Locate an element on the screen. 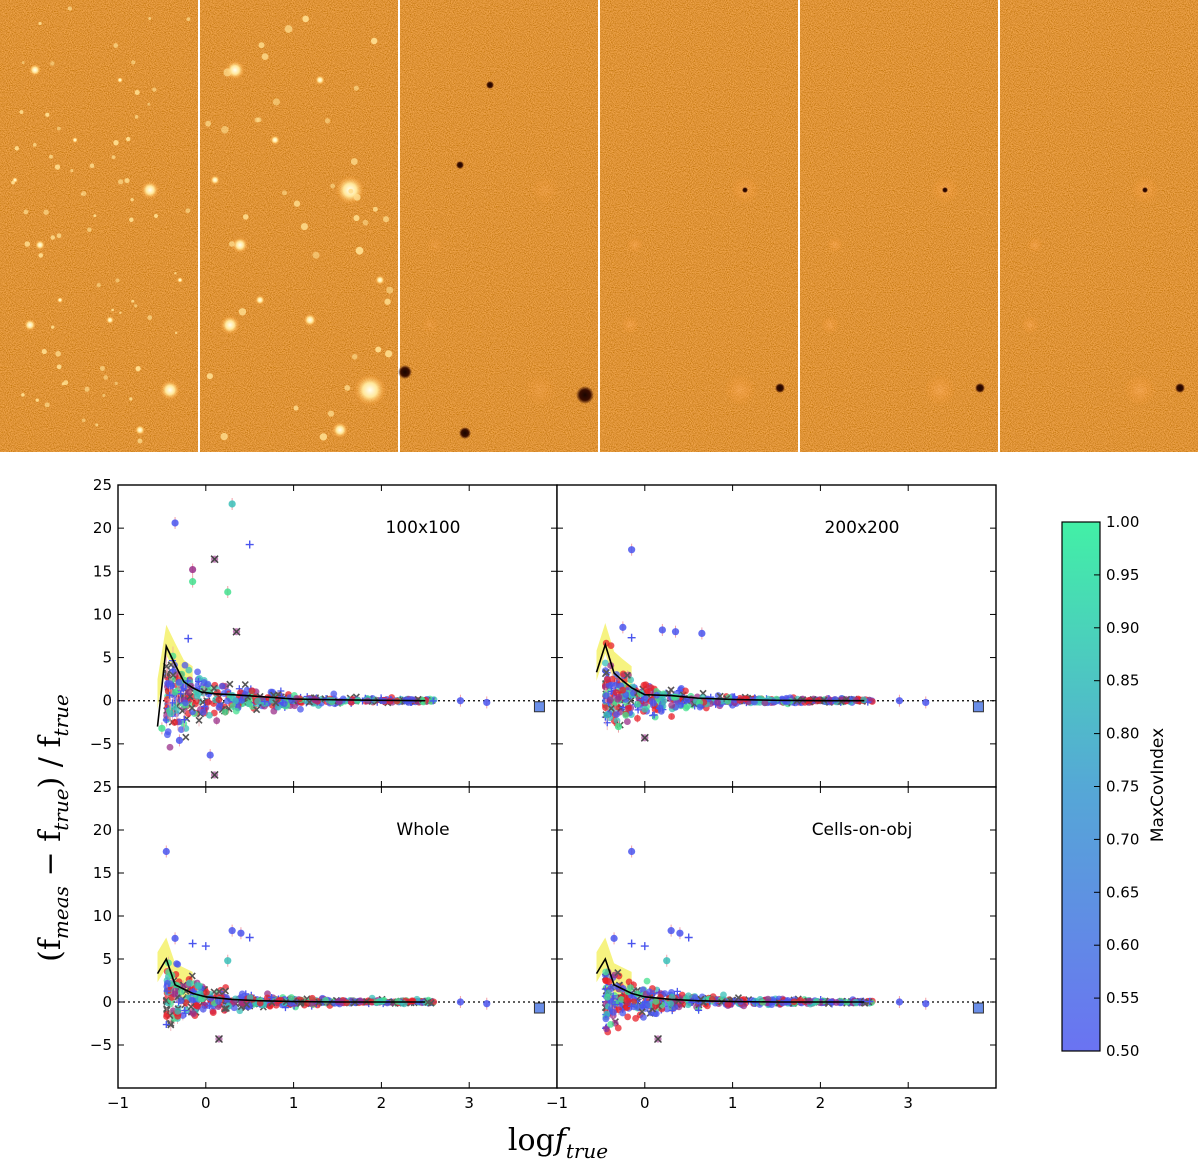  panel-title: Cells-on-obj is located at coordinates (862, 830).